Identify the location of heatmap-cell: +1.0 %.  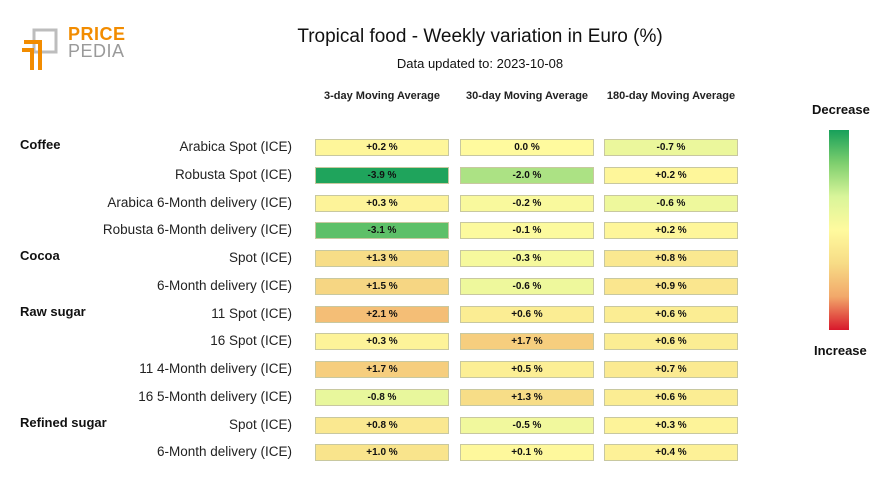
(382, 453).